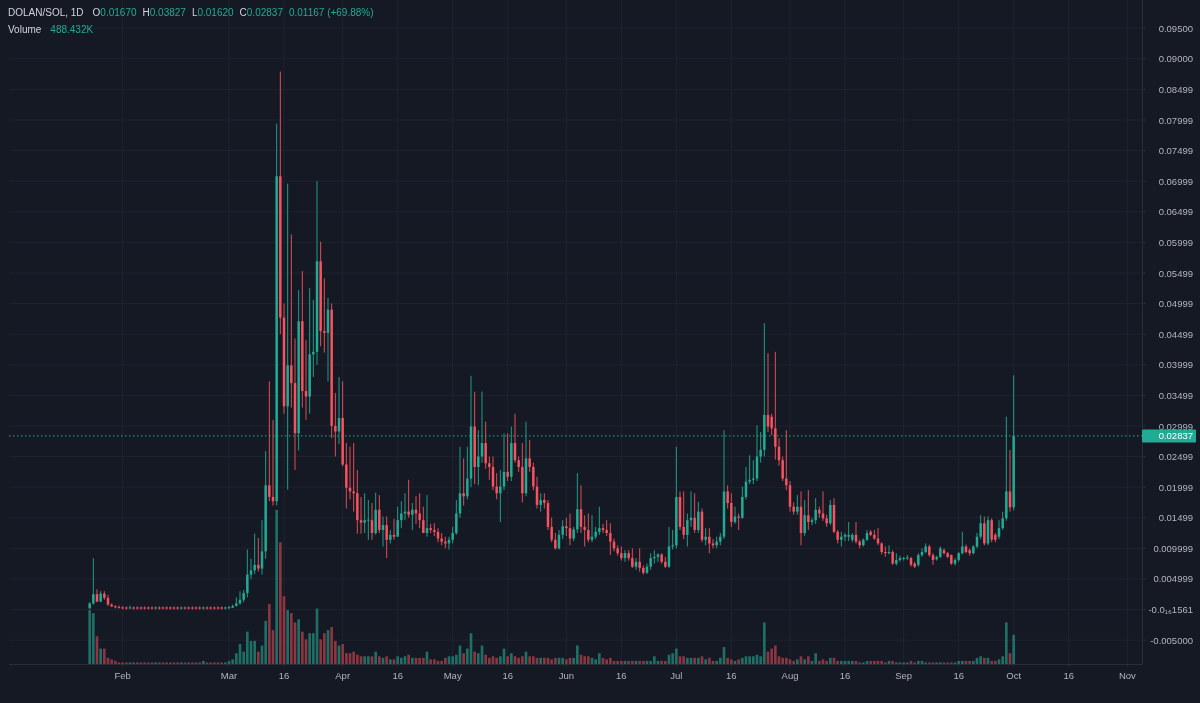  Describe the element at coordinates (1175, 181) in the screenshot. I see `y-tick-label: 0.06999` at that location.